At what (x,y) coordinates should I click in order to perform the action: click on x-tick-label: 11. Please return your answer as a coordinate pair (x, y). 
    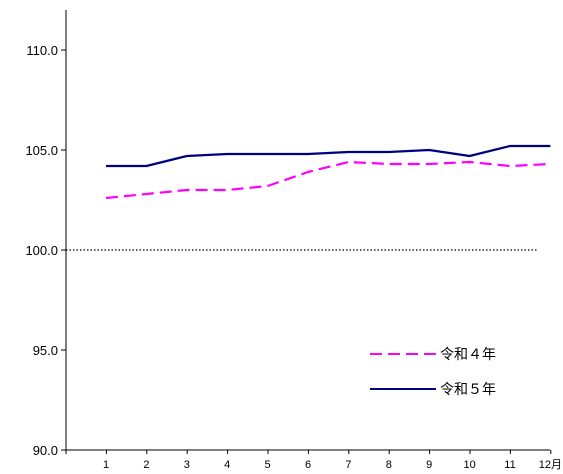
    Looking at the image, I should click on (509, 465).